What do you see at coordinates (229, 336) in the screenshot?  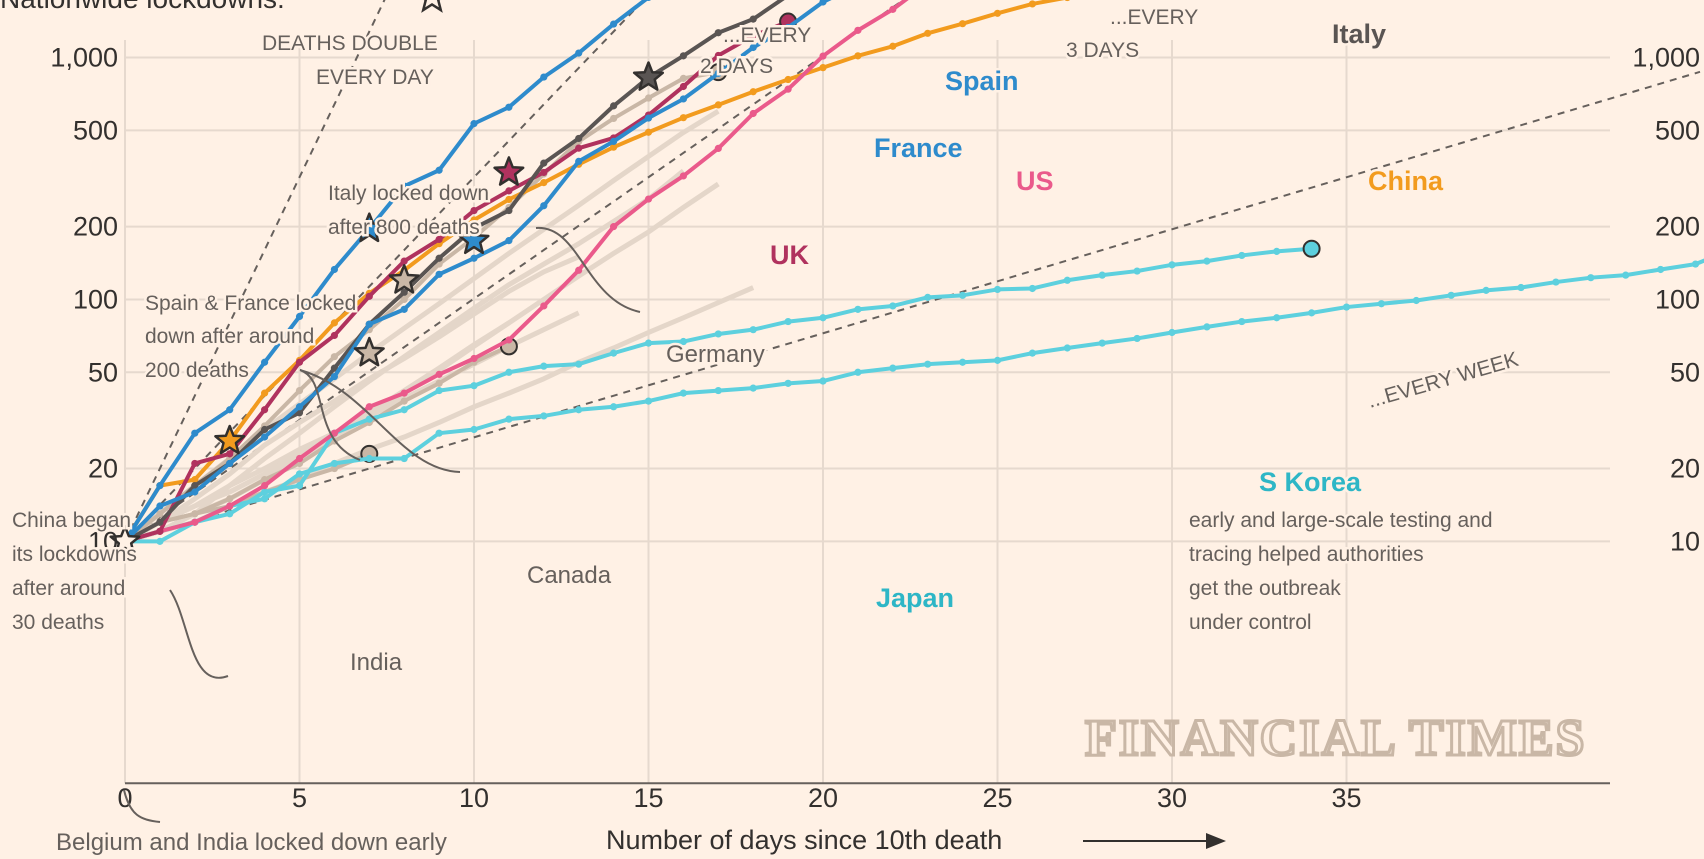 I see `spain-france-note-line2: down after around` at bounding box center [229, 336].